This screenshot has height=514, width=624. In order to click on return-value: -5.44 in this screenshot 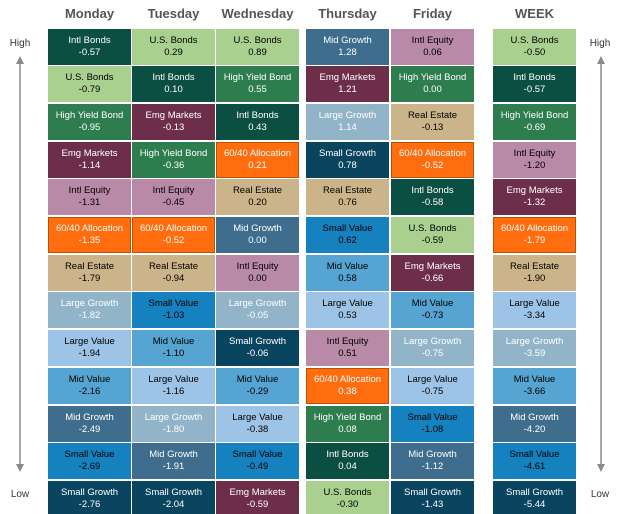, I will do `click(534, 504)`.